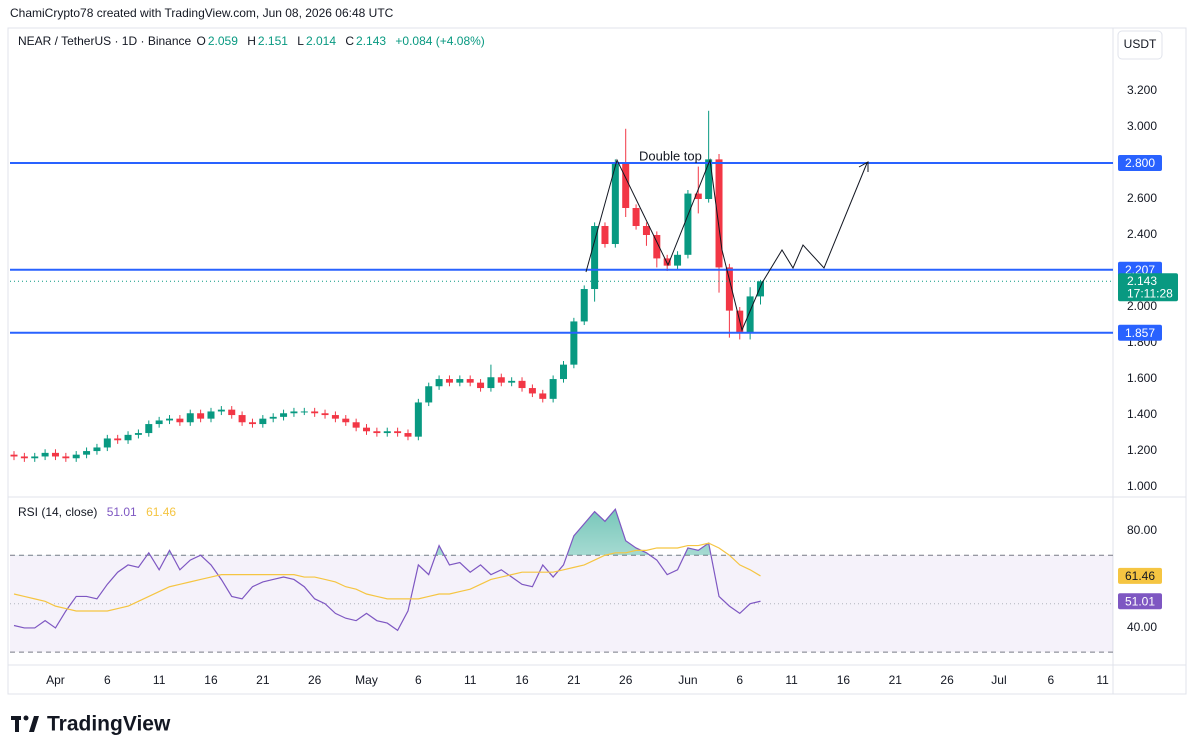  I want to click on rsi-value-label: 51.01, so click(1140, 601).